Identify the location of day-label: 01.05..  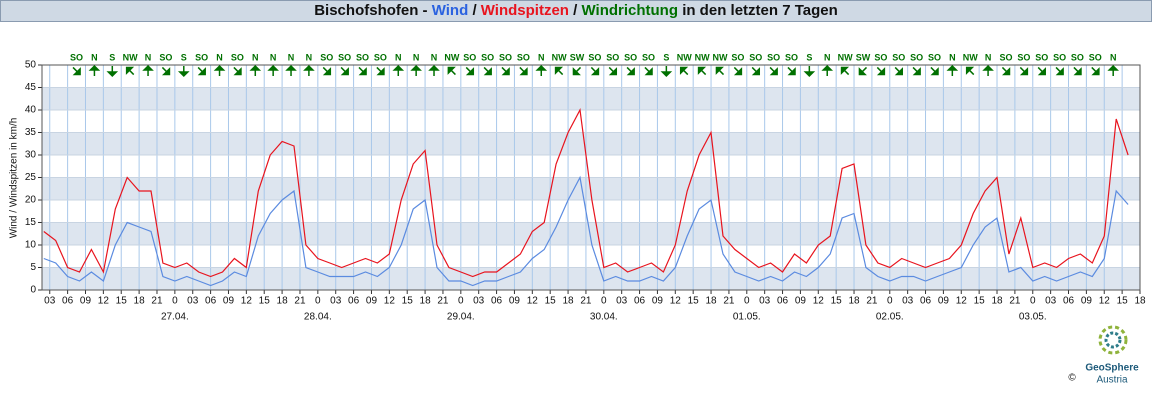
(747, 317).